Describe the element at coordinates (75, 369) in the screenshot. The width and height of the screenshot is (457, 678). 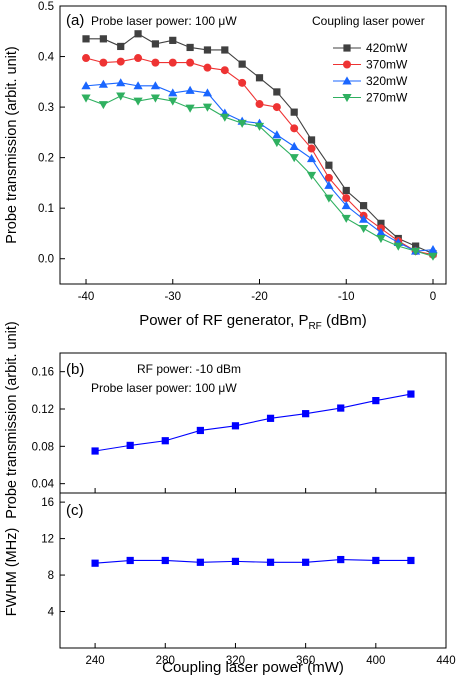
I see `panel-label-b: (b)` at that location.